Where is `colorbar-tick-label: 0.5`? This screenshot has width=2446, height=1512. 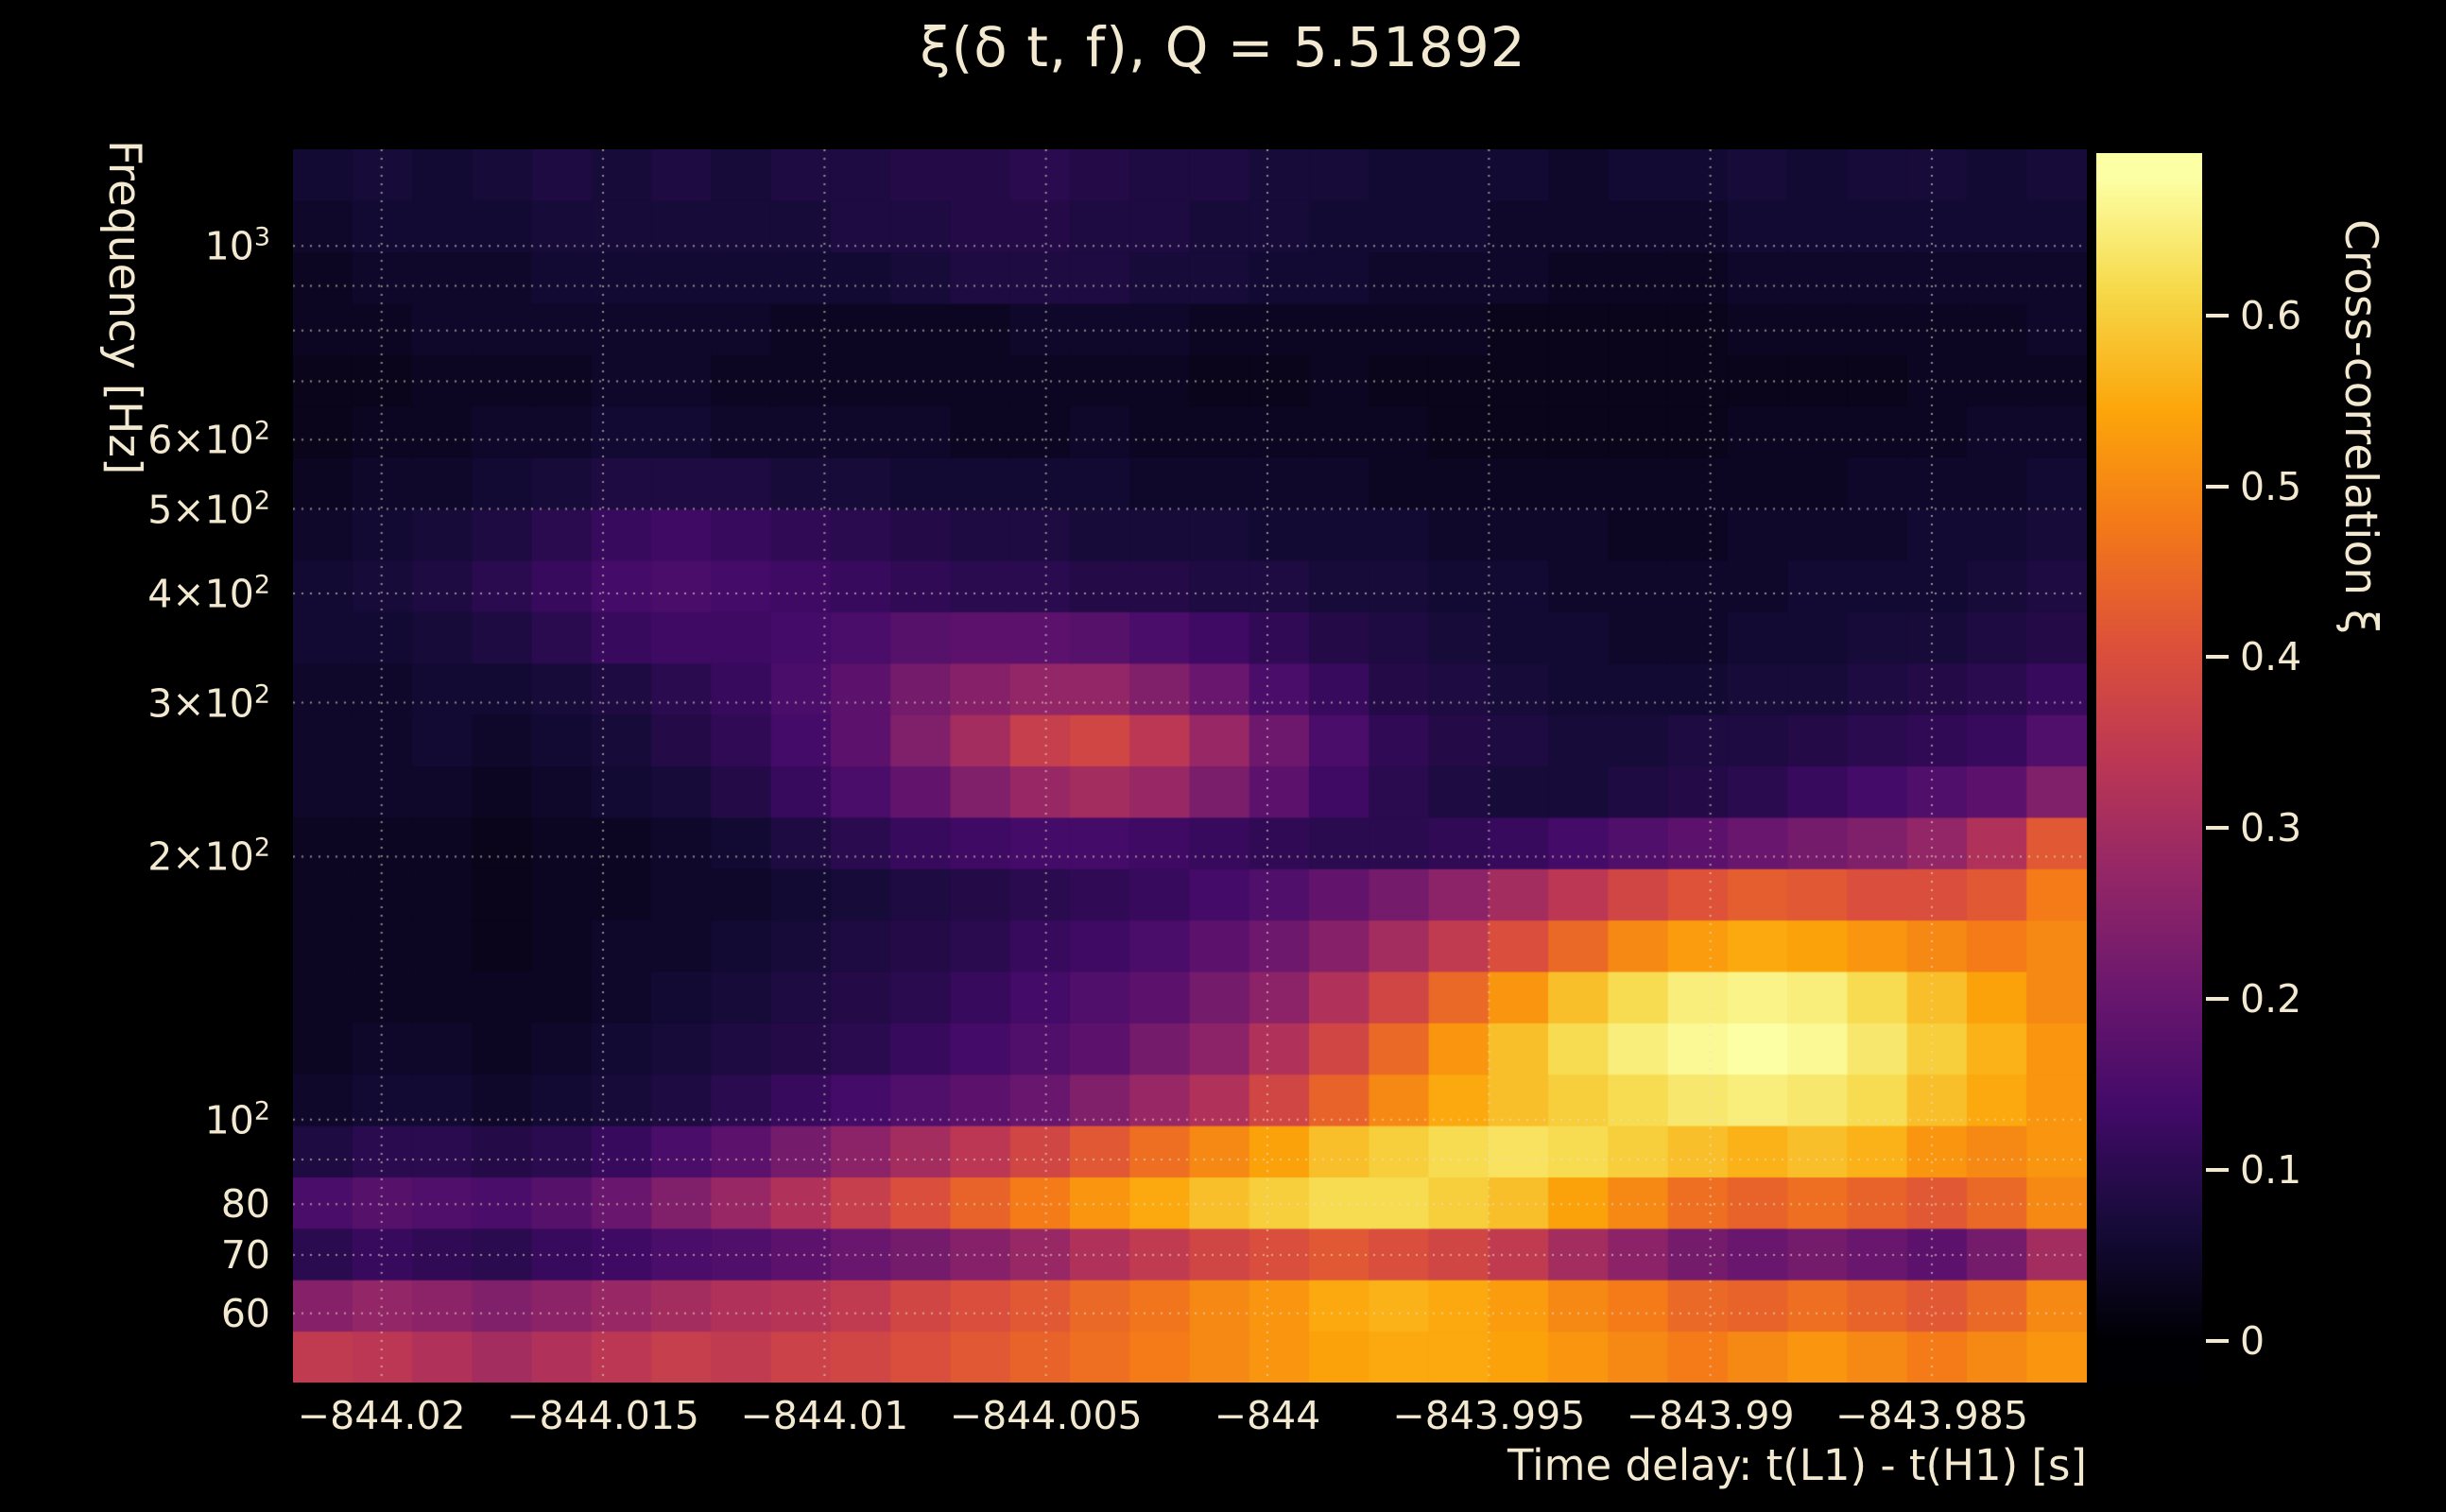 colorbar-tick-label: 0.5 is located at coordinates (2271, 486).